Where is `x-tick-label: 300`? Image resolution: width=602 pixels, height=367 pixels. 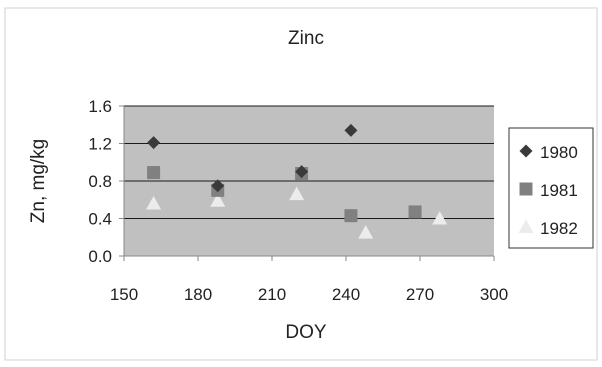
x-tick-label: 300 is located at coordinates (494, 294).